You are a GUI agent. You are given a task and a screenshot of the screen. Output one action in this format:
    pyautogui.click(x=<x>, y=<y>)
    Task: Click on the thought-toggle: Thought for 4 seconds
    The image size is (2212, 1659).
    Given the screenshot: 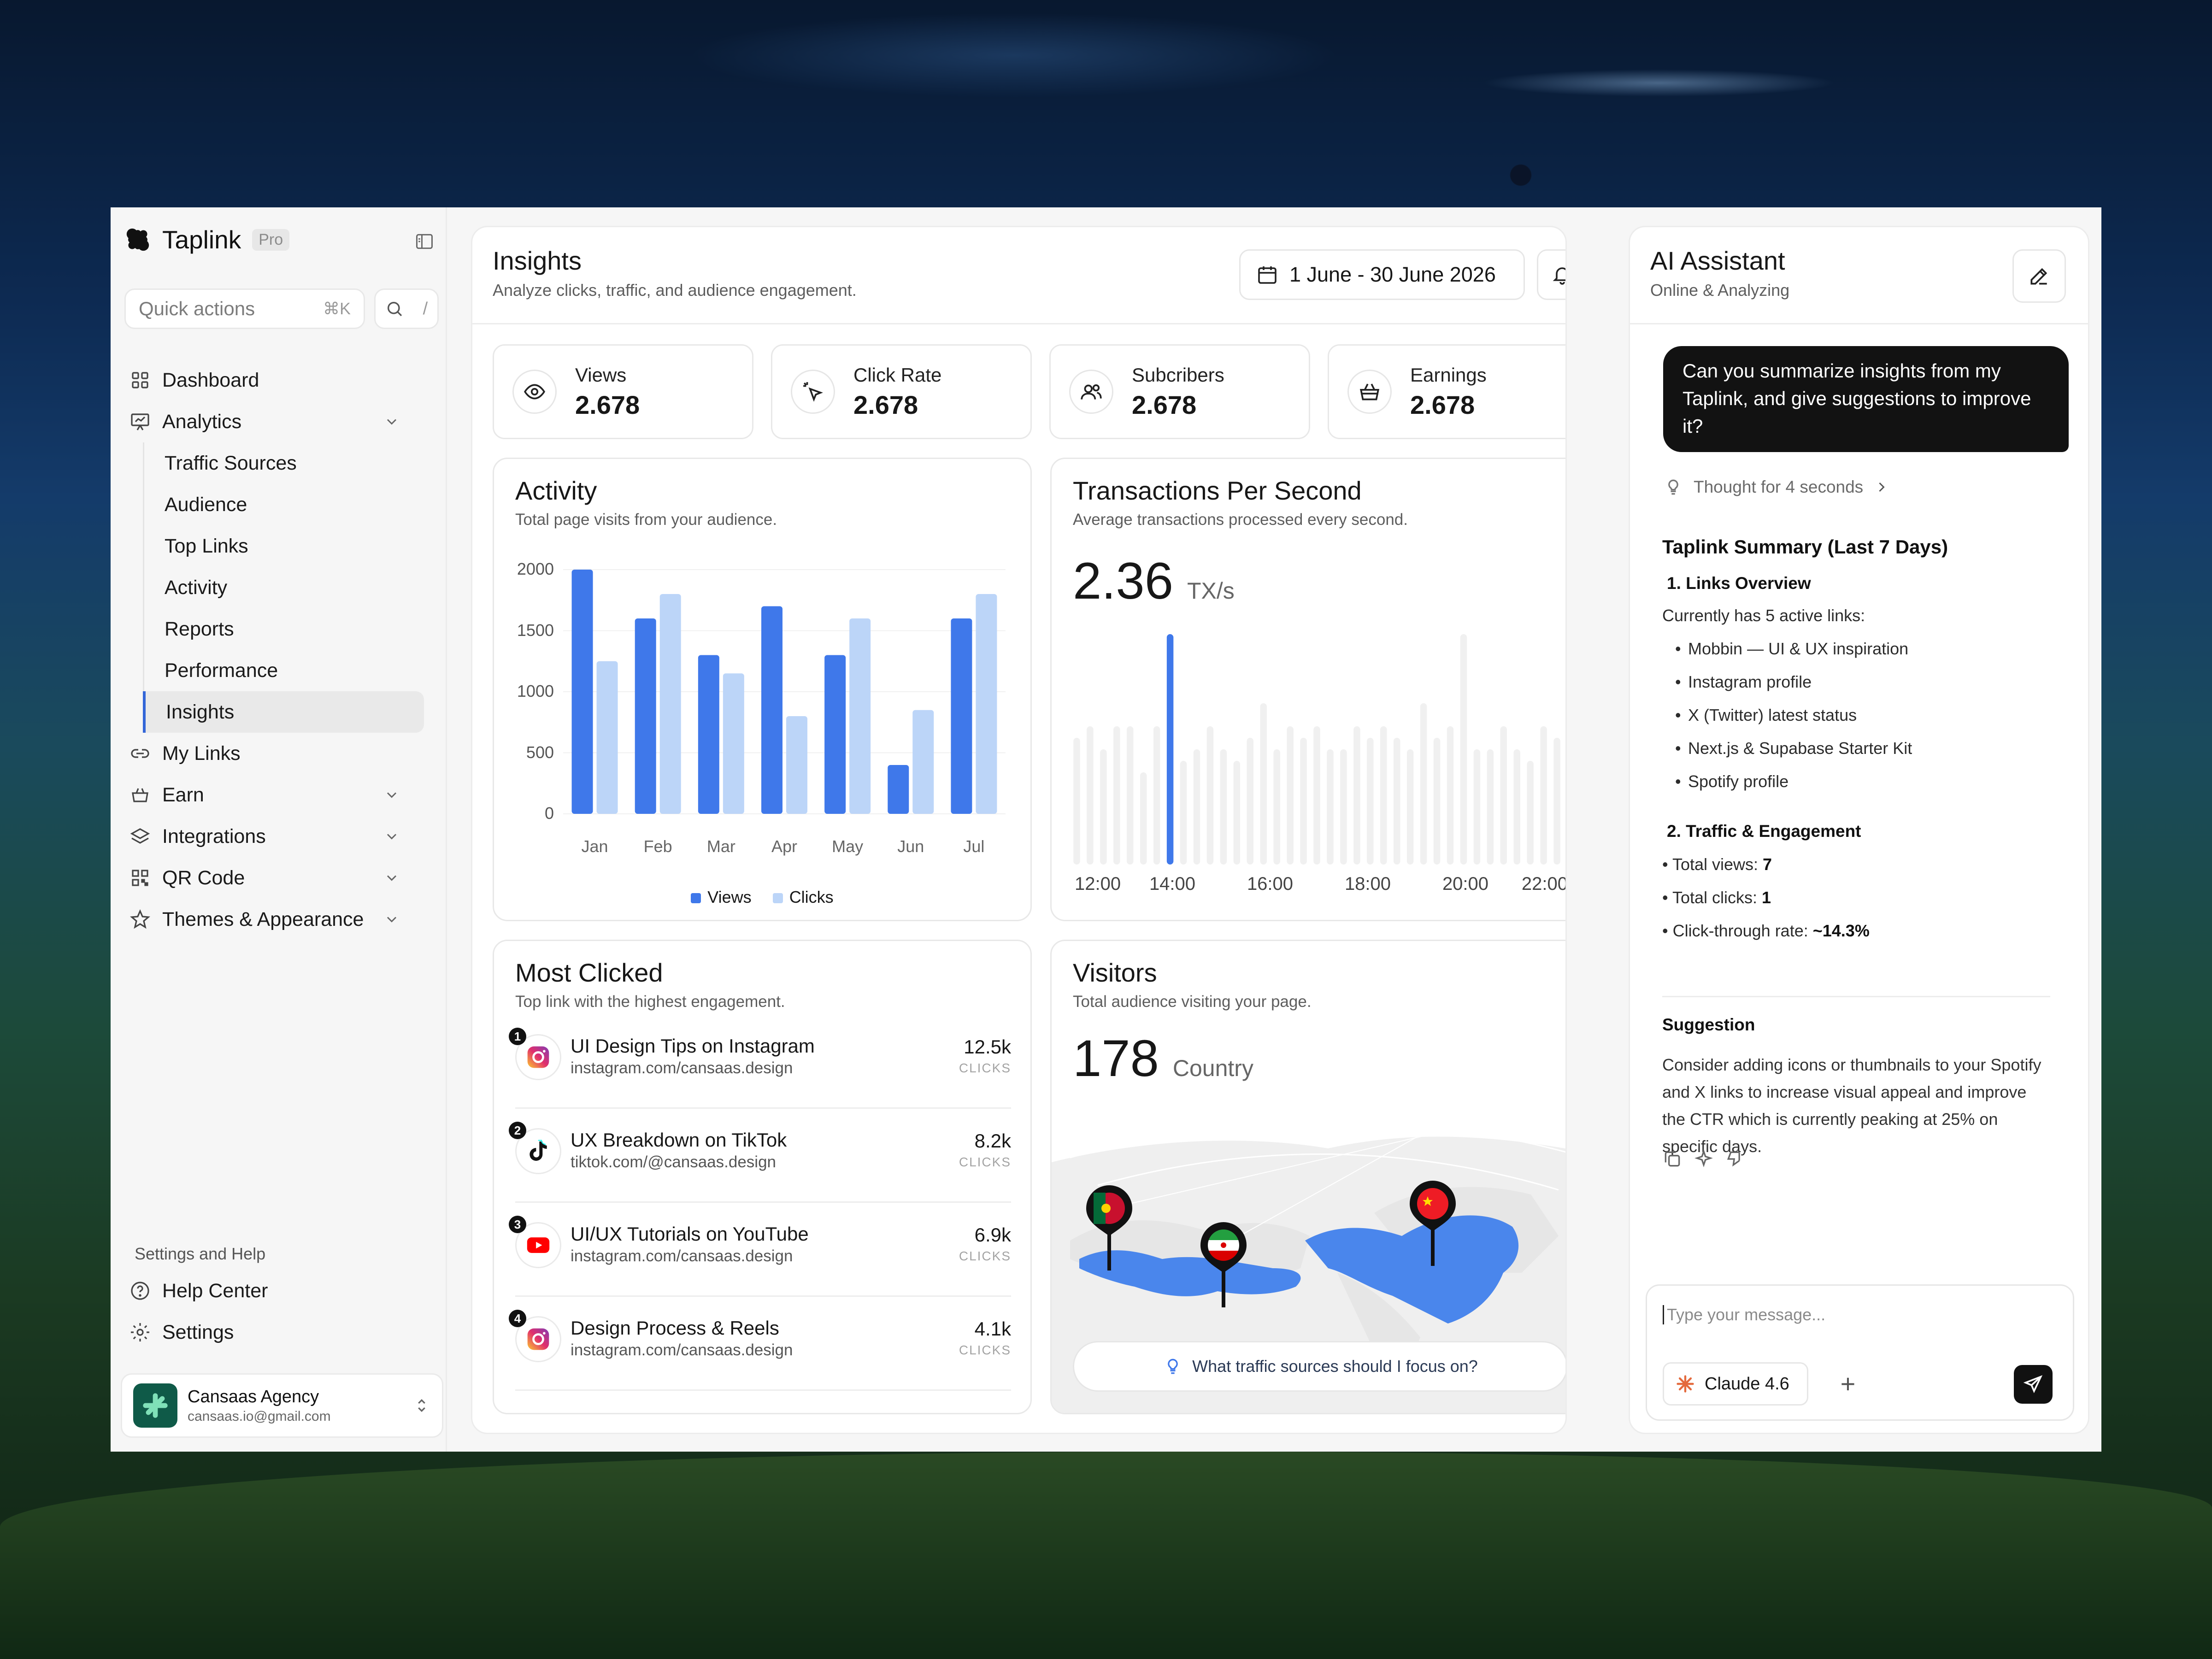 What is the action you would take?
    pyautogui.click(x=1776, y=487)
    